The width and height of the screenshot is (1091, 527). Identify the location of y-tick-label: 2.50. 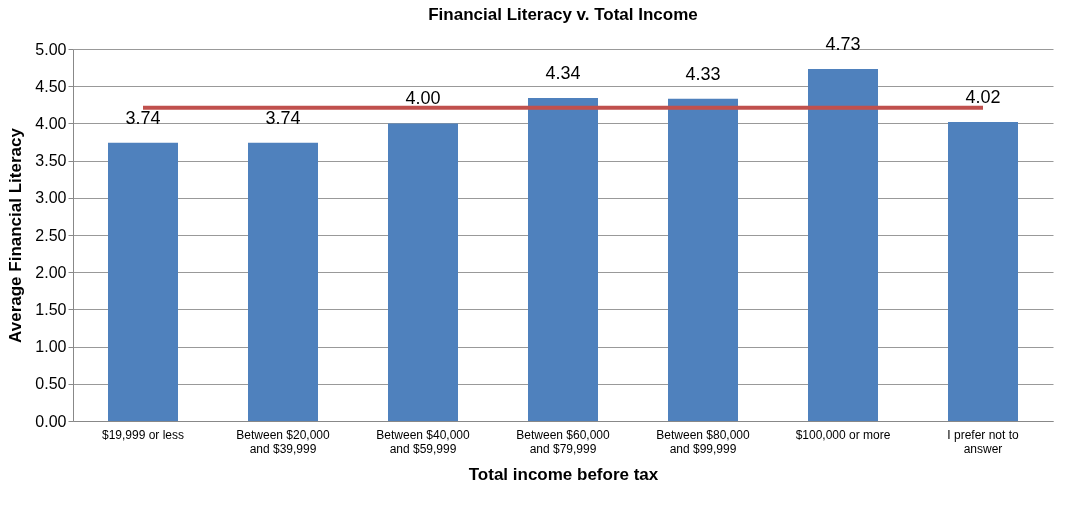
(51, 235).